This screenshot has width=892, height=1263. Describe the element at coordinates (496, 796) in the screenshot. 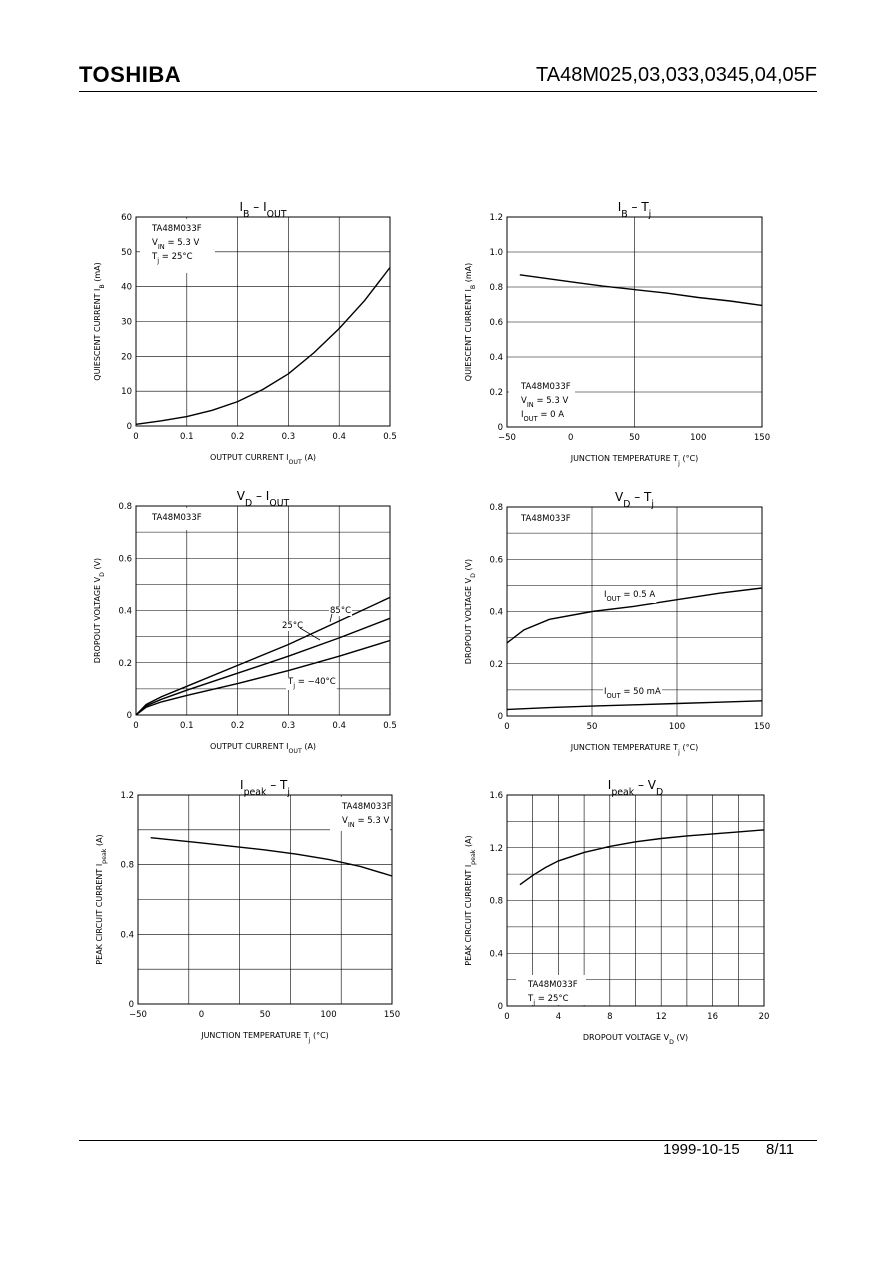

I see `y-tick-label: 1.6` at that location.